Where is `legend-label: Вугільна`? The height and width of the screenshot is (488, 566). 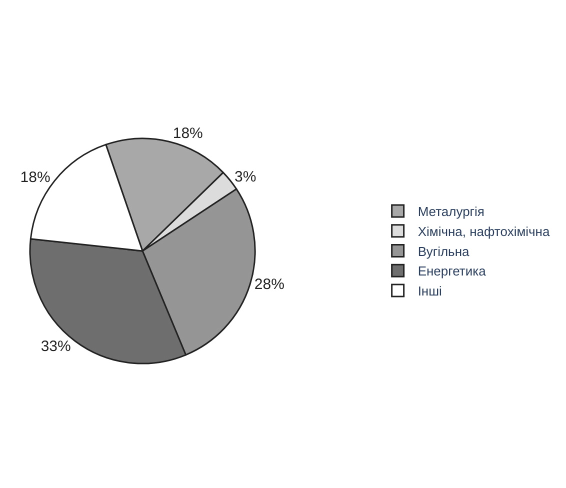
legend-label: Вугільна is located at coordinates (444, 251).